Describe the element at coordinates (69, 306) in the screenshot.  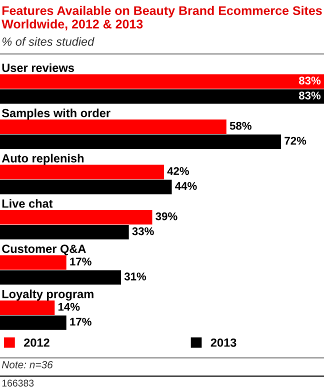
I see `data-label: 14%` at that location.